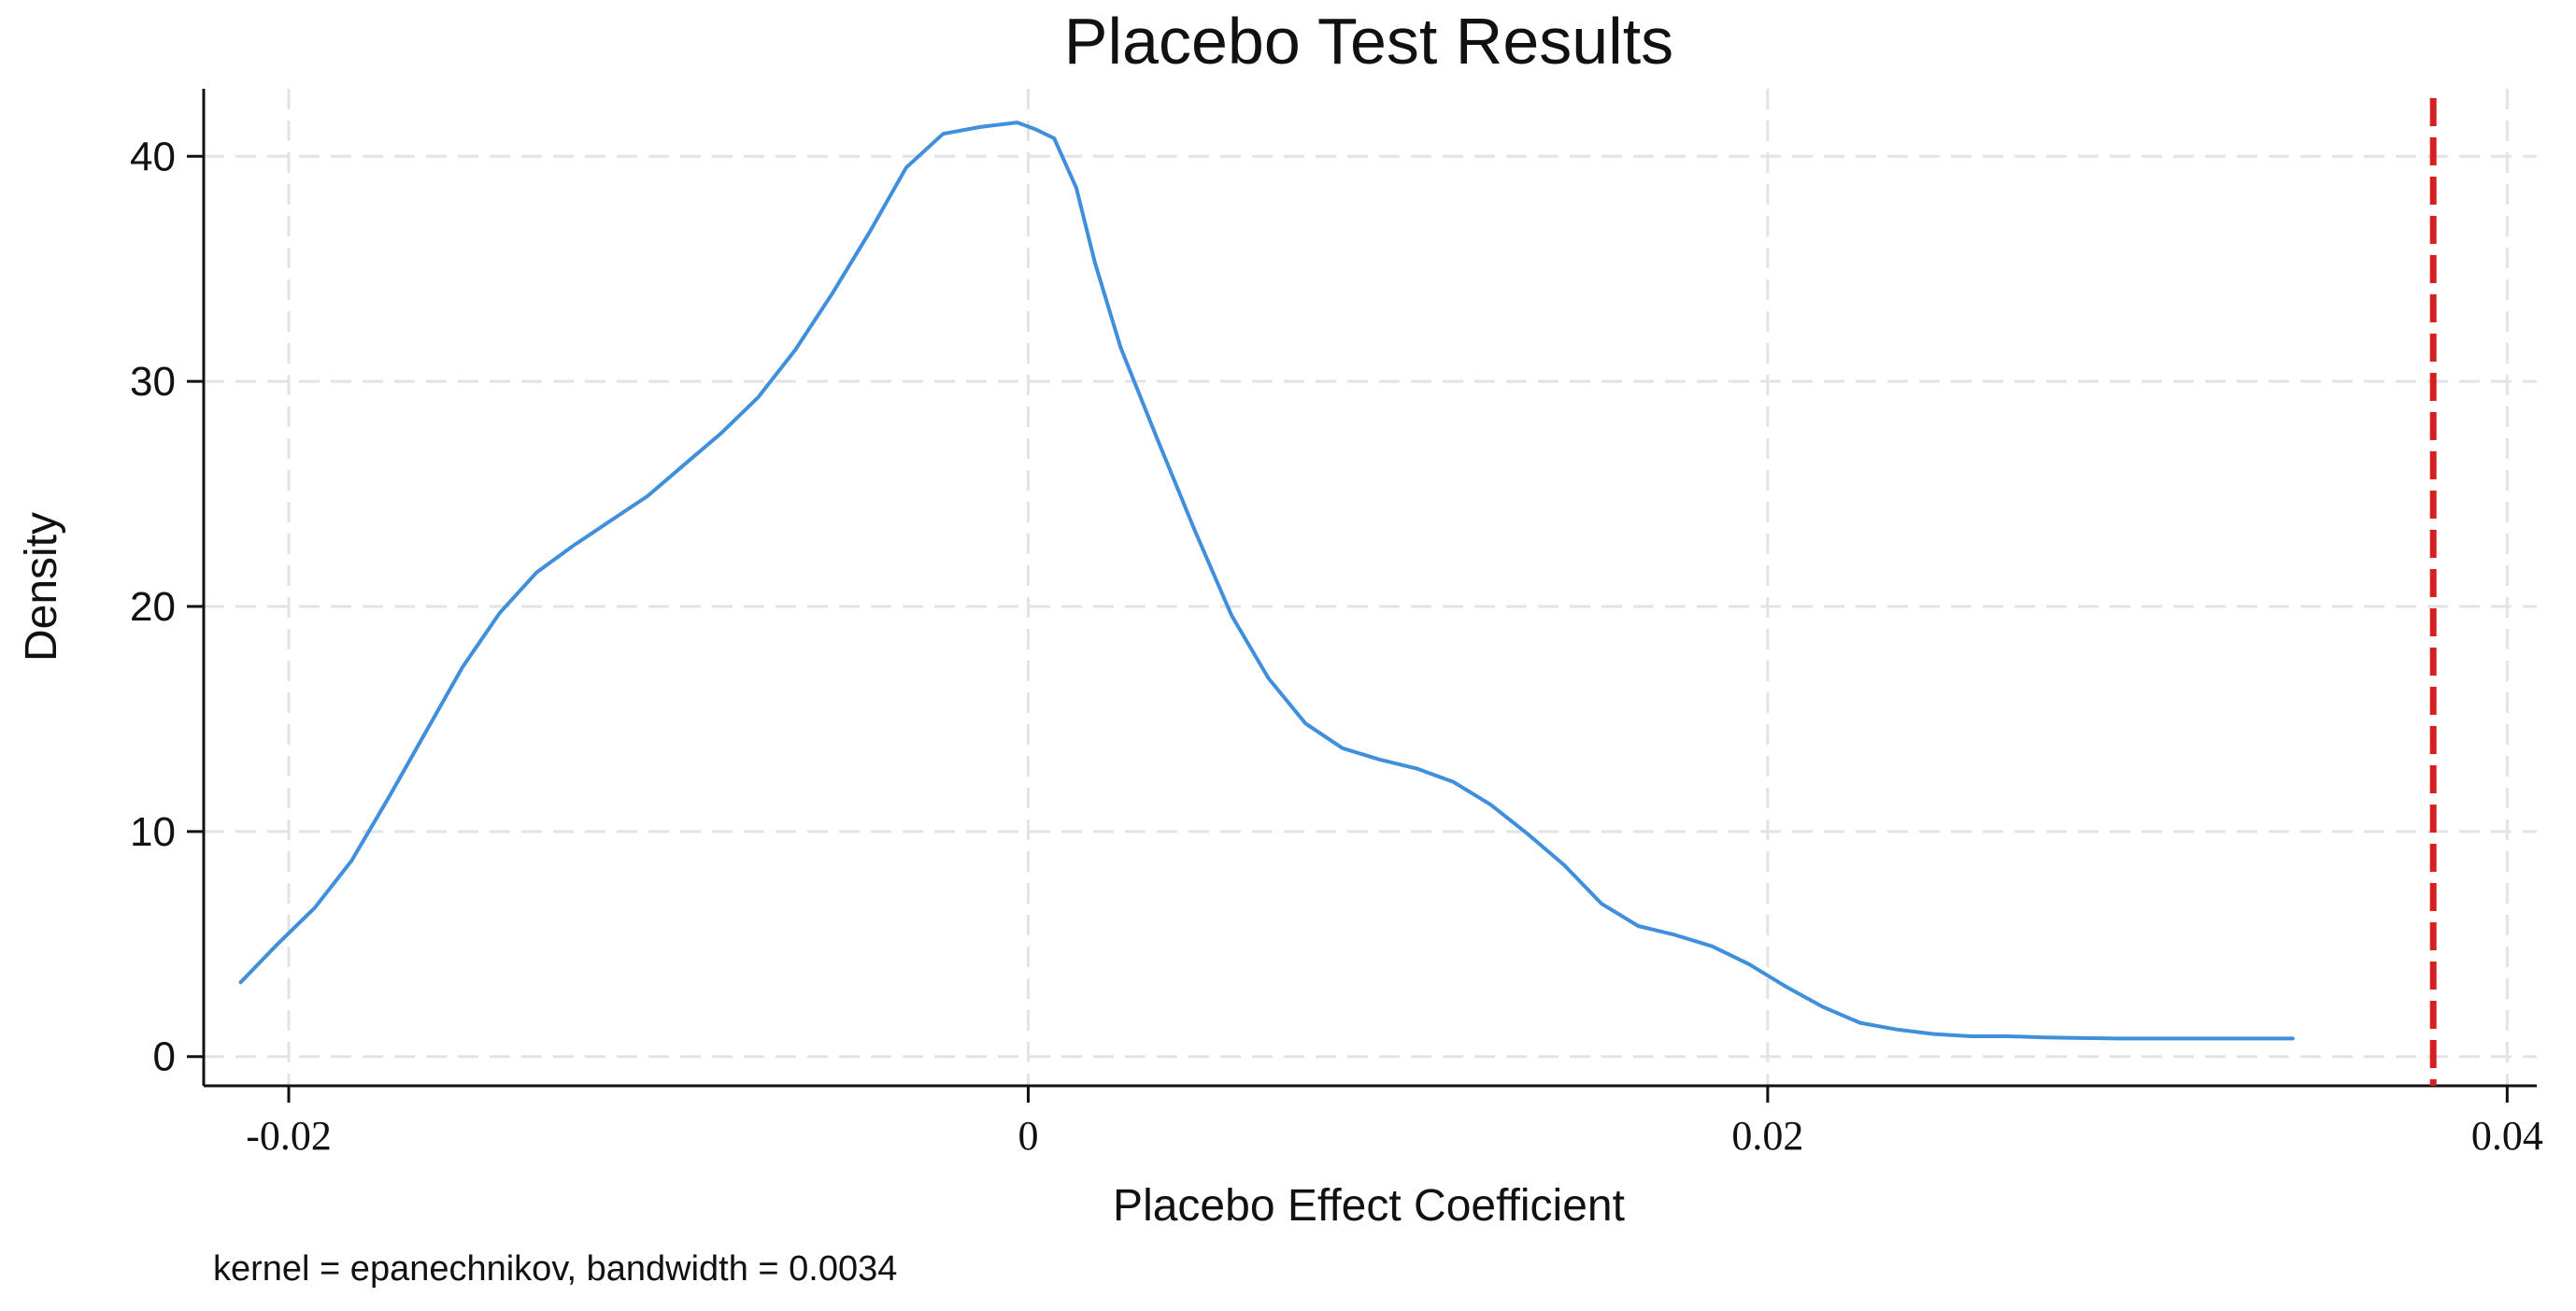 This screenshot has width=2576, height=1311. Describe the element at coordinates (1028, 1136) in the screenshot. I see `x-tick-label: 0` at that location.